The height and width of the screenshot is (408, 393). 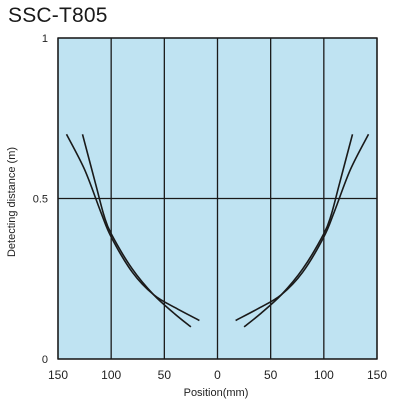 I want to click on chart-title: SSC-T805, so click(x=58, y=15).